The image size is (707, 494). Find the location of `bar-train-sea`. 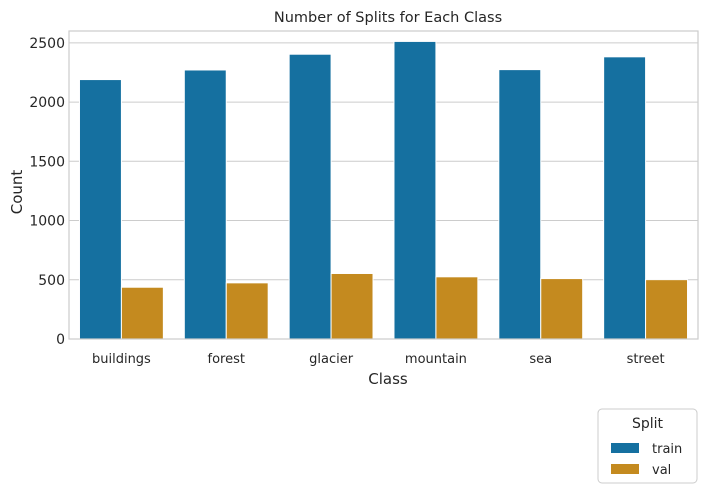

bar-train-sea is located at coordinates (520, 204).